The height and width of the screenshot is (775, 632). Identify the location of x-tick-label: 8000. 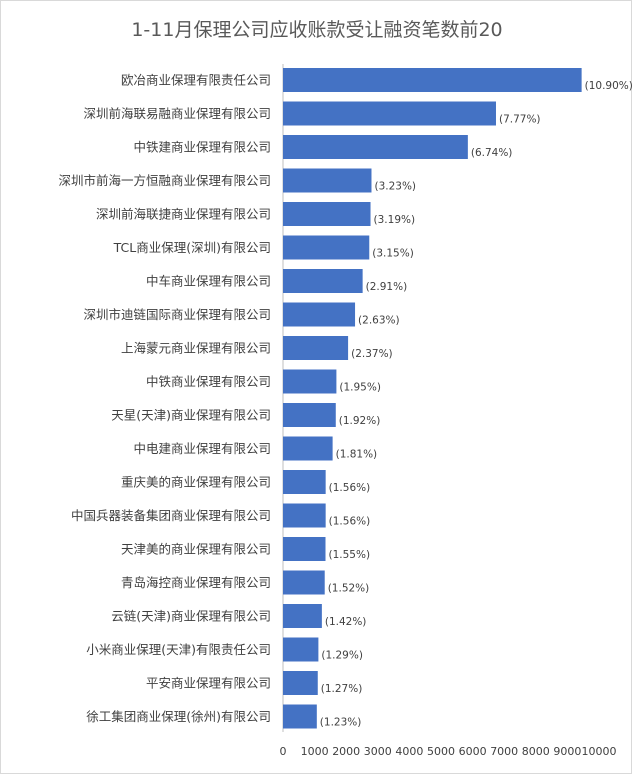
(536, 751).